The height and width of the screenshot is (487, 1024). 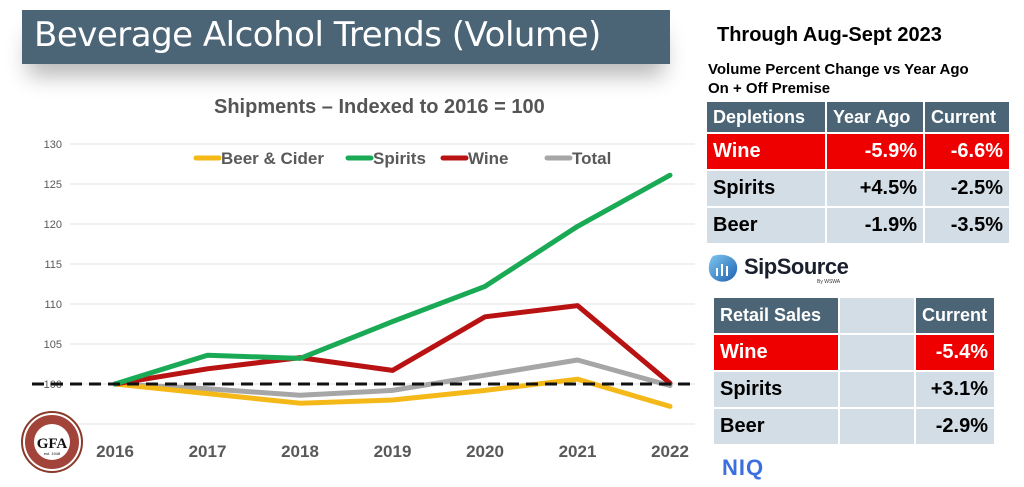 I want to click on x-tick-label: 2020, so click(x=485, y=451).